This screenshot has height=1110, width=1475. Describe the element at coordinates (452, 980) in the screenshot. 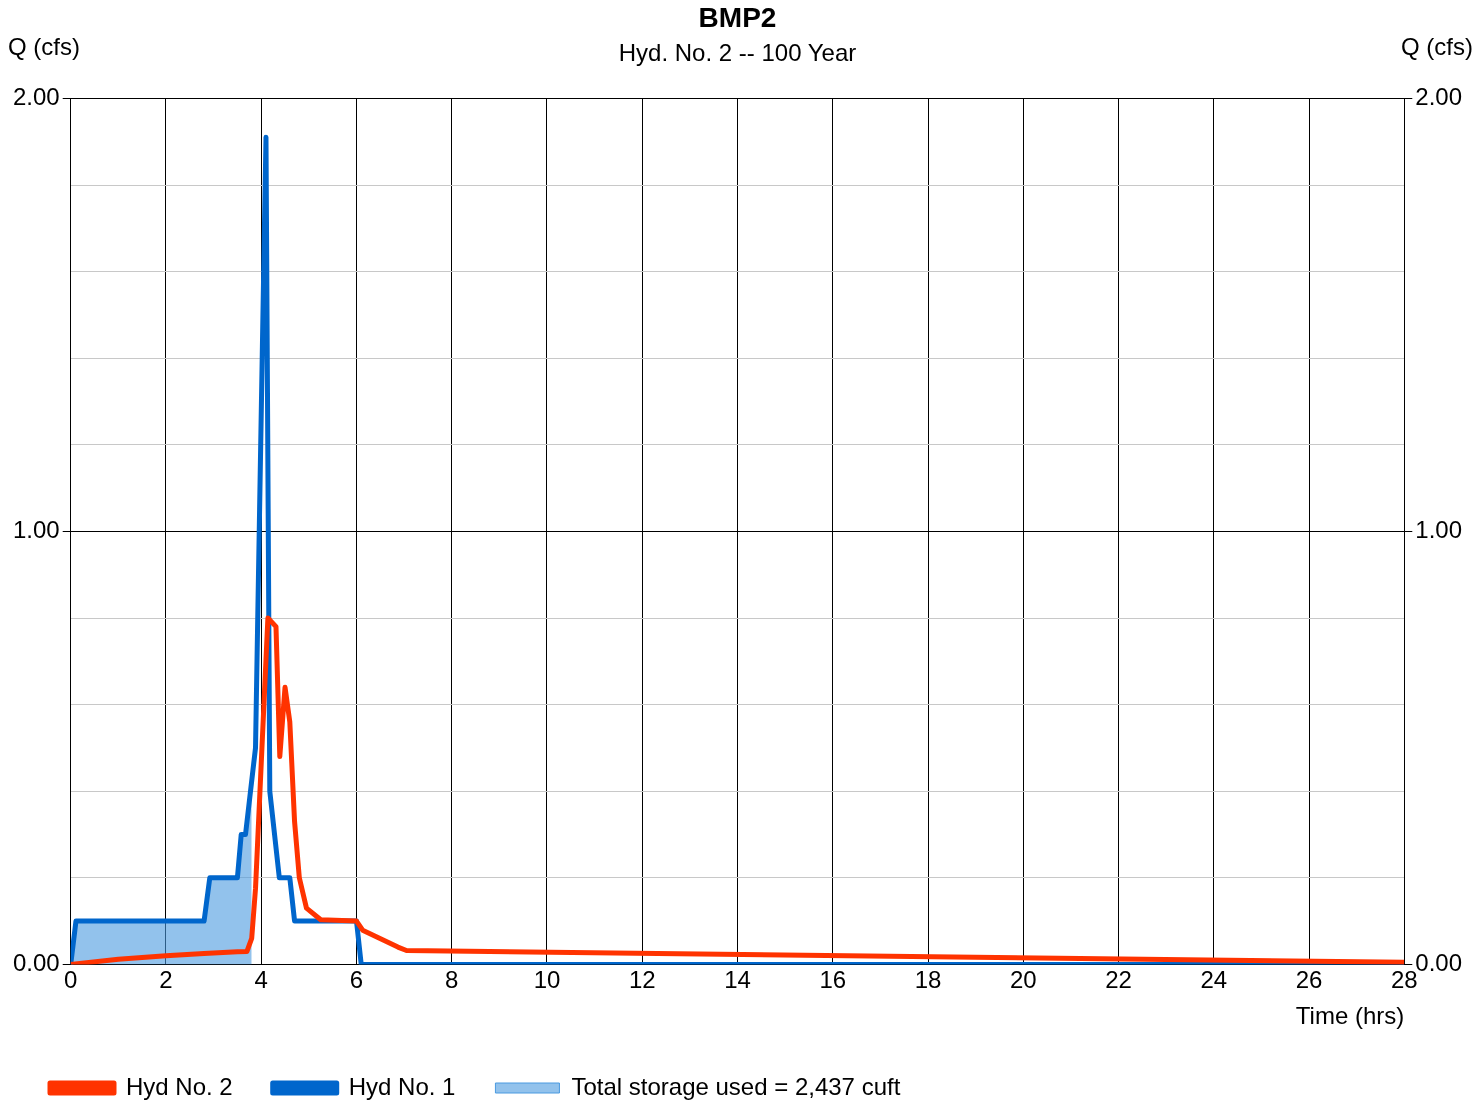

I see `x-tick-label: 8` at that location.